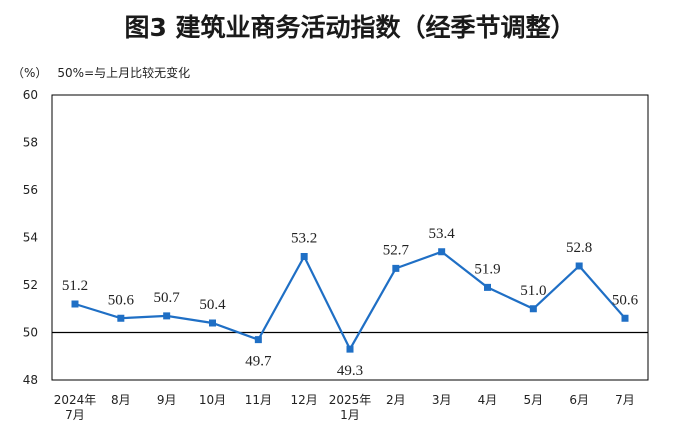 This screenshot has width=700, height=434. I want to click on data-label: 52.7, so click(396, 250).